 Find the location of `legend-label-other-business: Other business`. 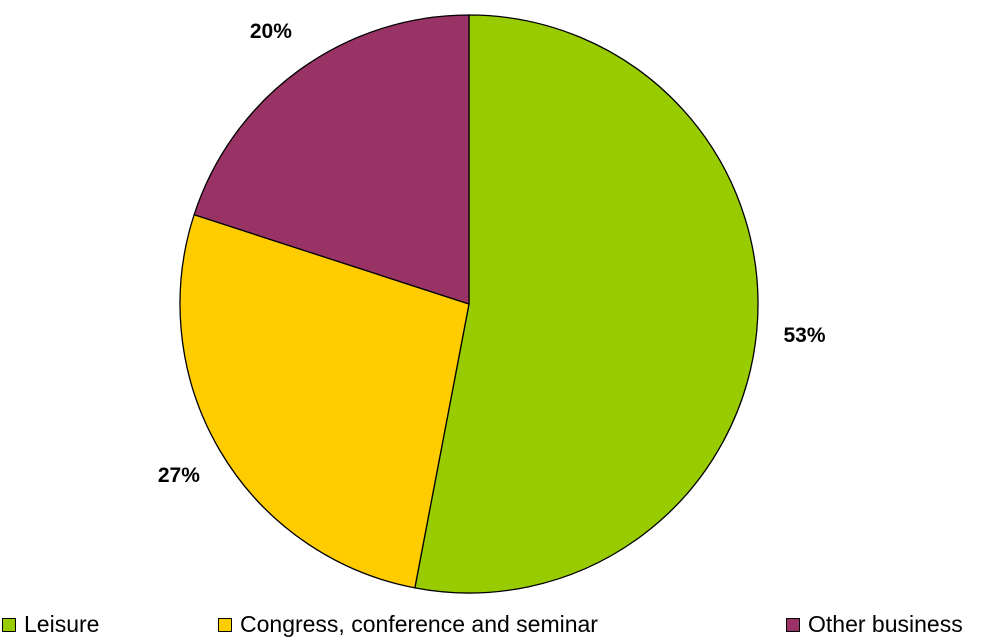

legend-label-other-business: Other business is located at coordinates (885, 624).